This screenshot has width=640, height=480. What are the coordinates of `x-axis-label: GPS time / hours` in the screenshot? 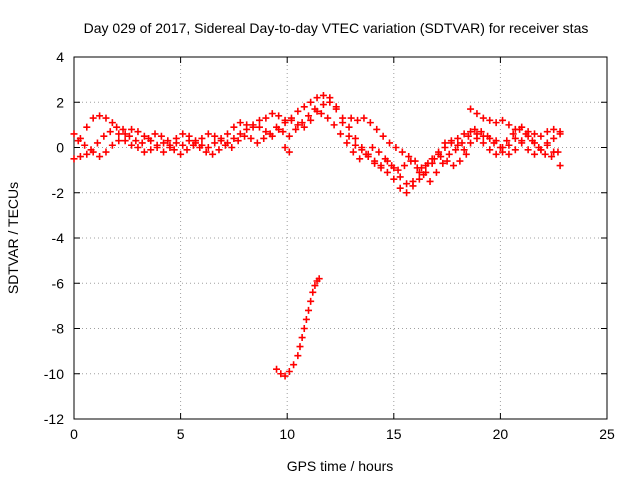 It's located at (340, 466).